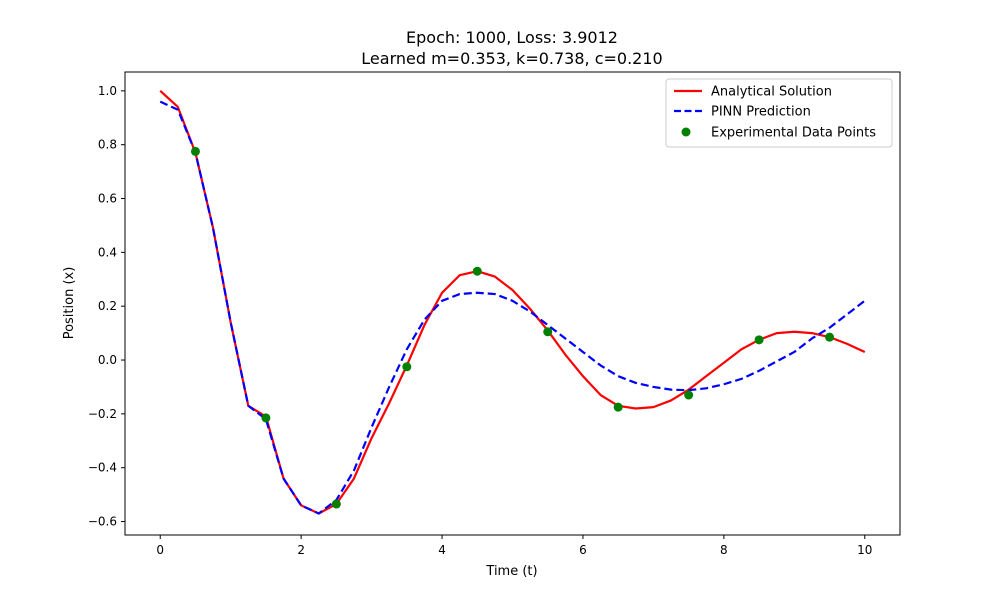 The image size is (1000, 604). I want to click on legend-frame, so click(779, 113).